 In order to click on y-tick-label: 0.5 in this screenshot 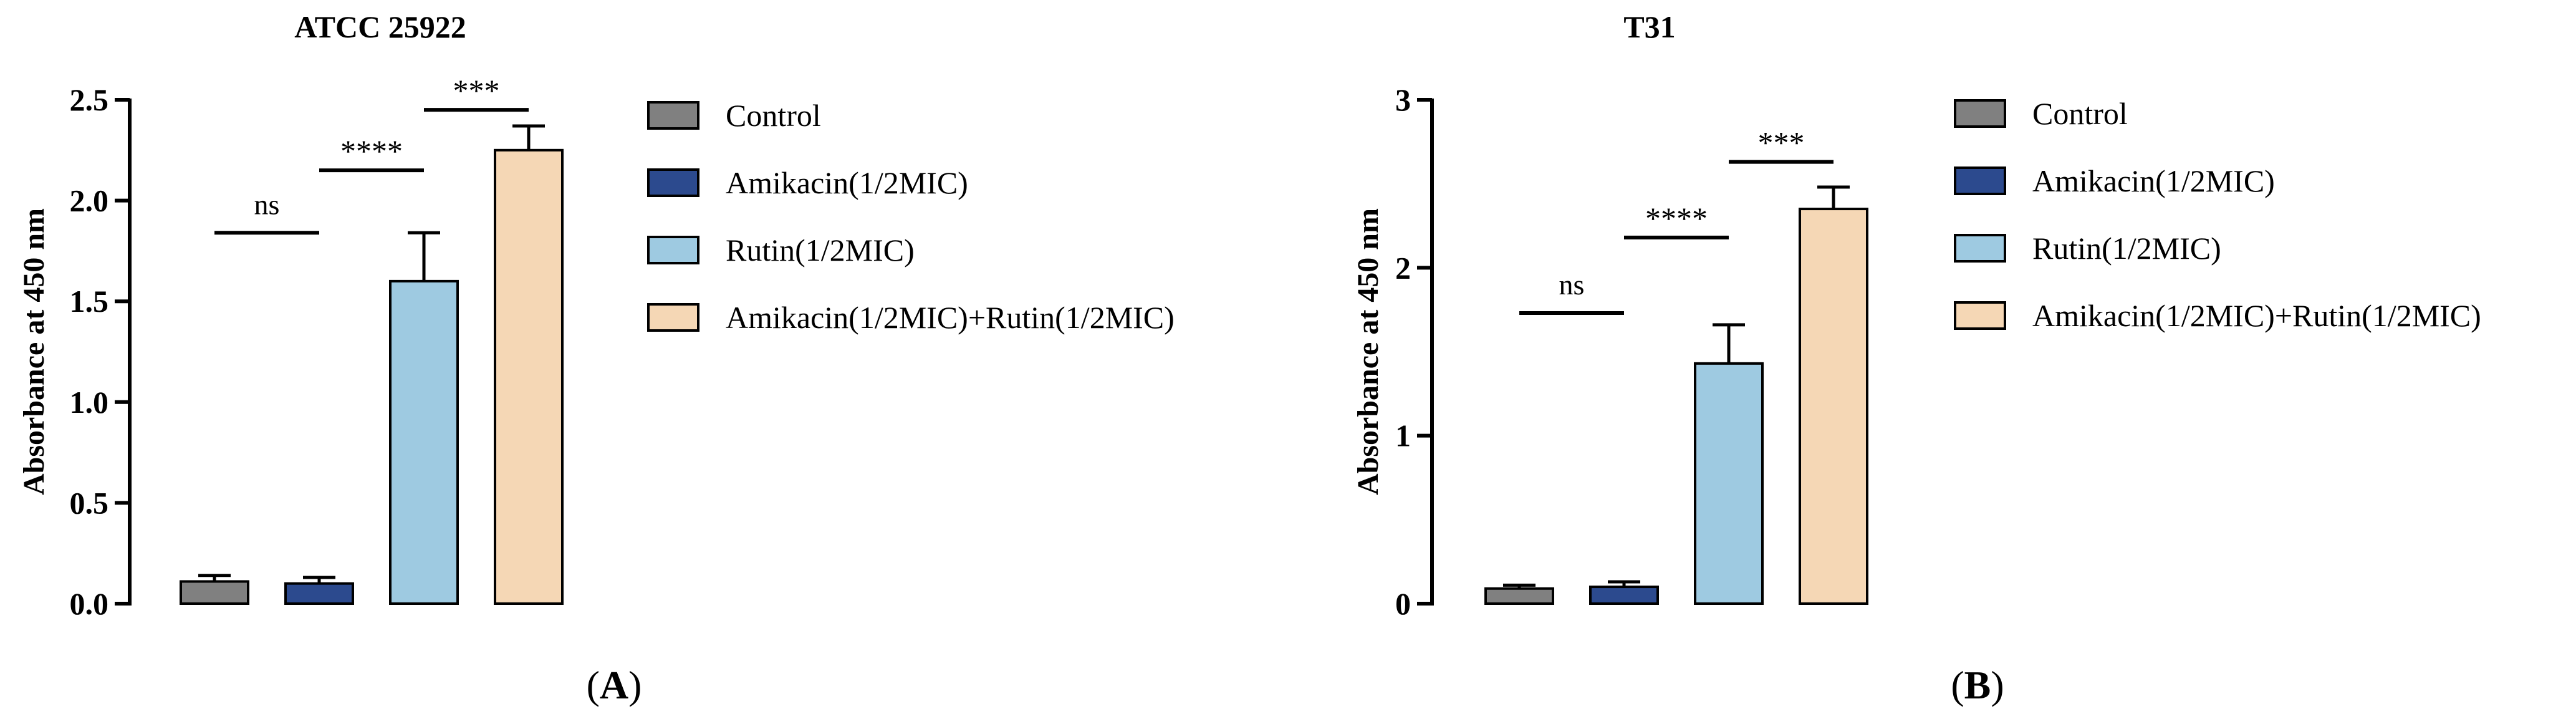, I will do `click(89, 502)`.